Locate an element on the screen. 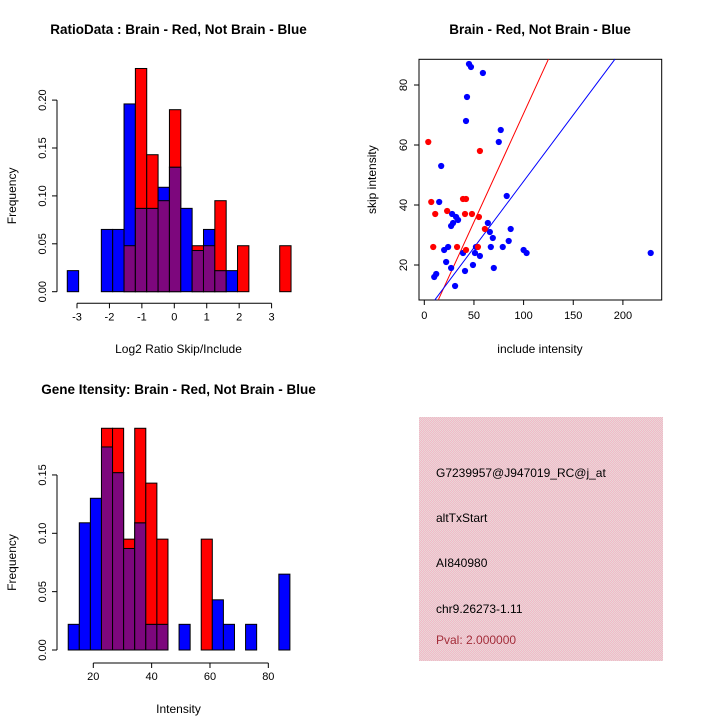  fit-lines is located at coordinates (525, 179).